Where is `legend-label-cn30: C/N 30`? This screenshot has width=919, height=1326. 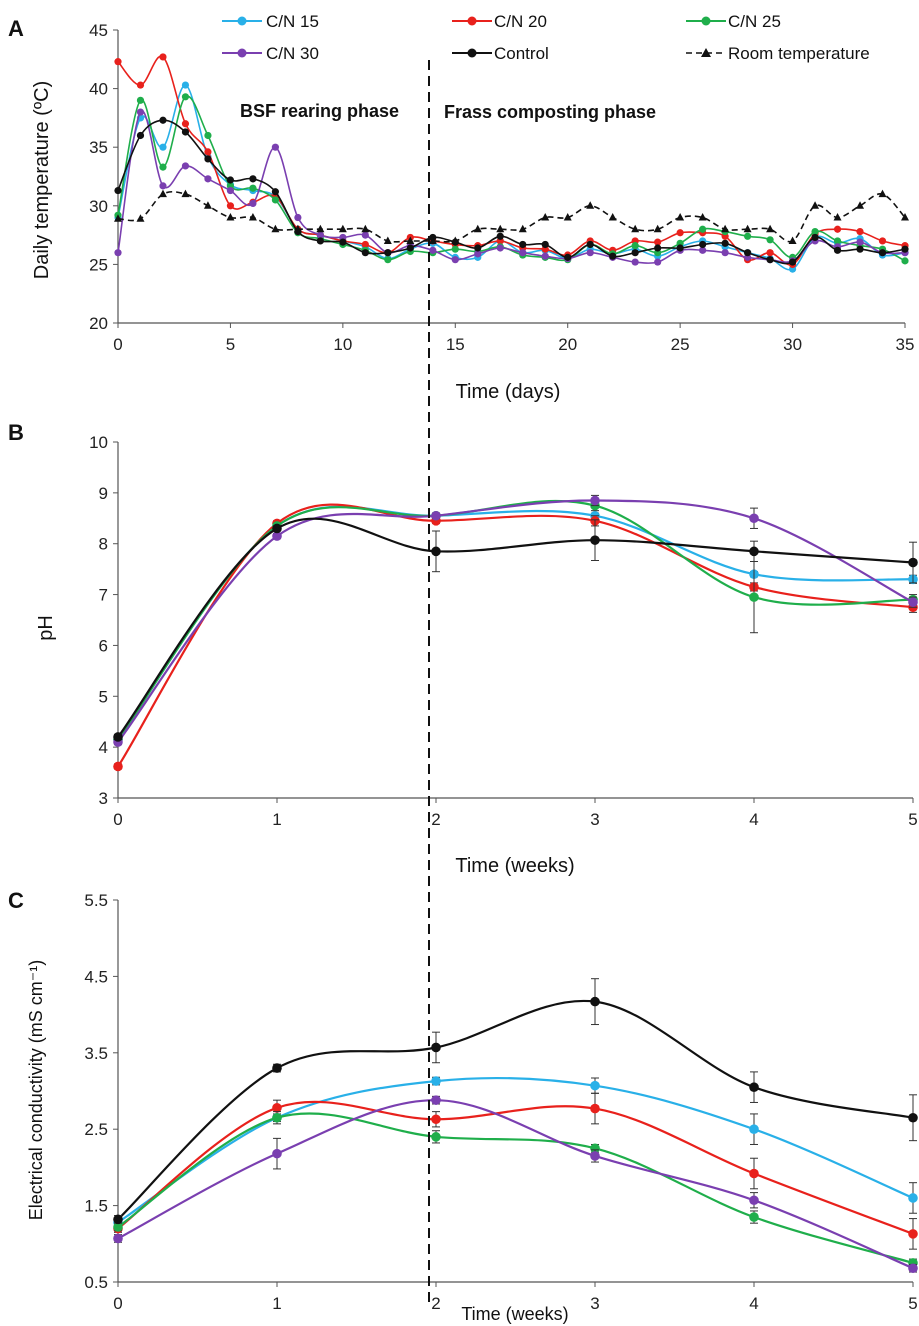 legend-label-cn30: C/N 30 is located at coordinates (292, 53).